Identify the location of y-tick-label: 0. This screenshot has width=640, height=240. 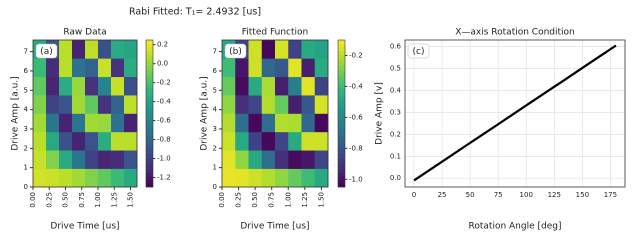
(26, 187).